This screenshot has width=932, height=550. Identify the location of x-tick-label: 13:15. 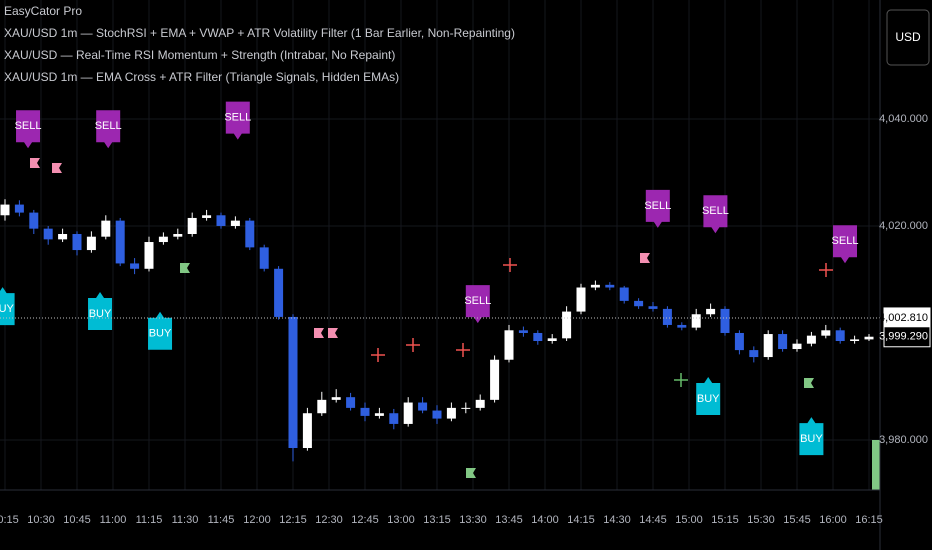
(437, 520).